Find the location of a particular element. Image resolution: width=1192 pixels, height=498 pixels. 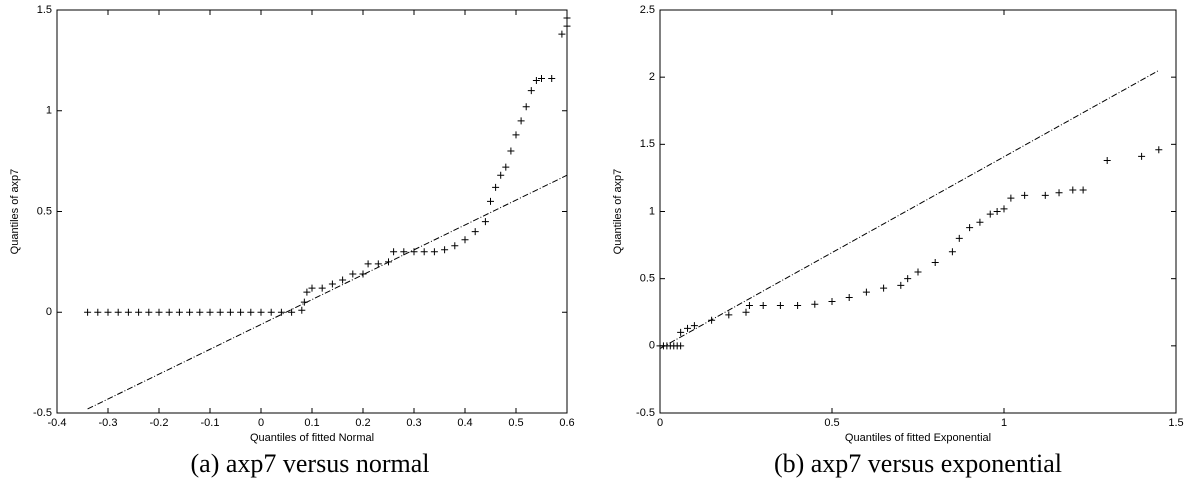

x-tick-label: 1.5 is located at coordinates (1175, 423).